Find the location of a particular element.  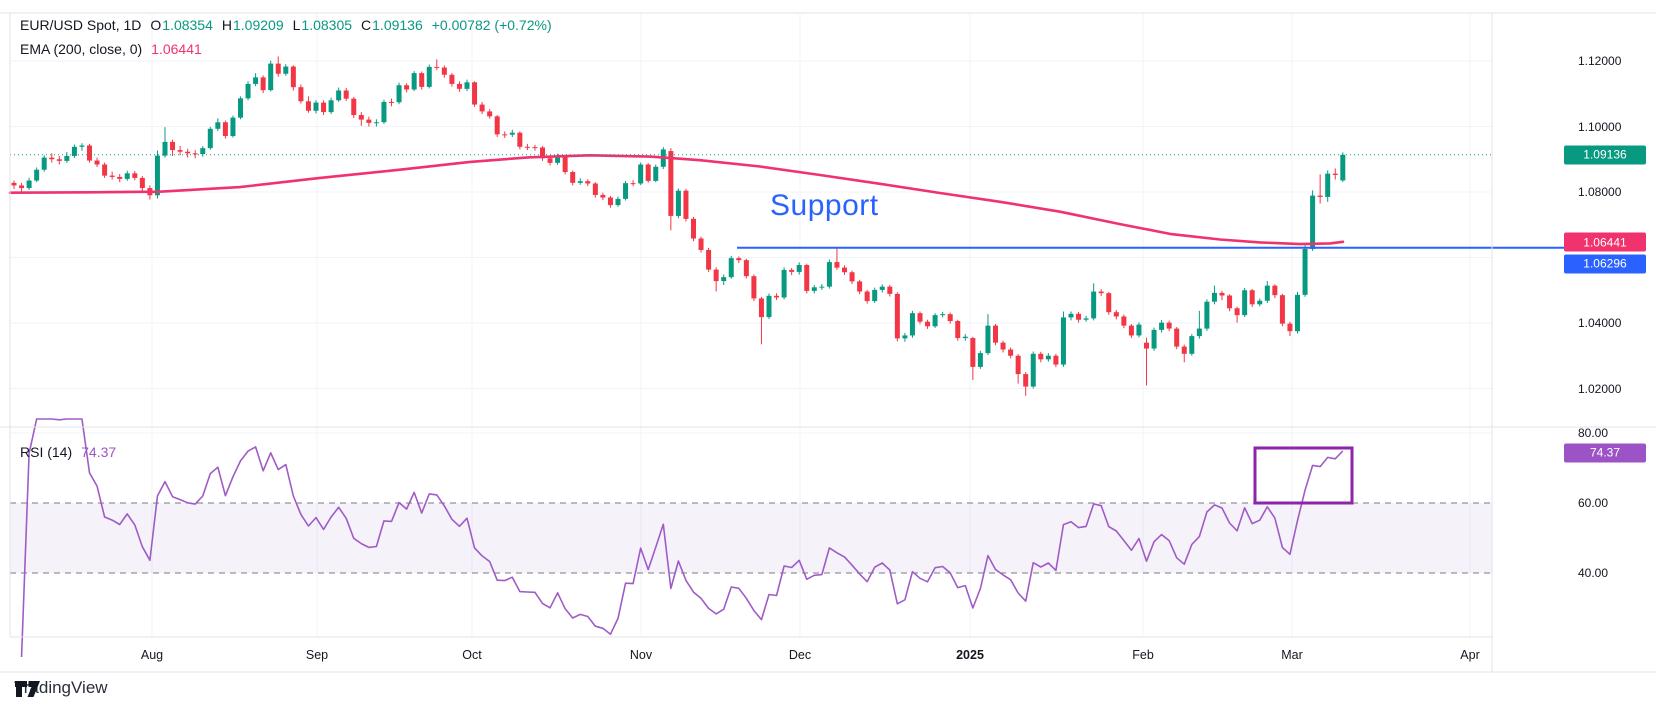

ema-title: EMA (200, close, 0) is located at coordinates (81, 49).